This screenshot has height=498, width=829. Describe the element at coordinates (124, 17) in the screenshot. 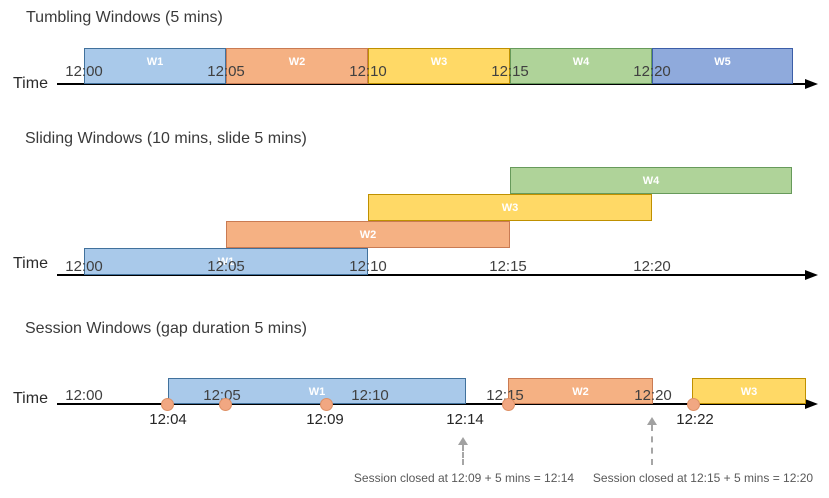

I see `tumbling-windows-title: Tumbling Windows (5 mins)` at that location.